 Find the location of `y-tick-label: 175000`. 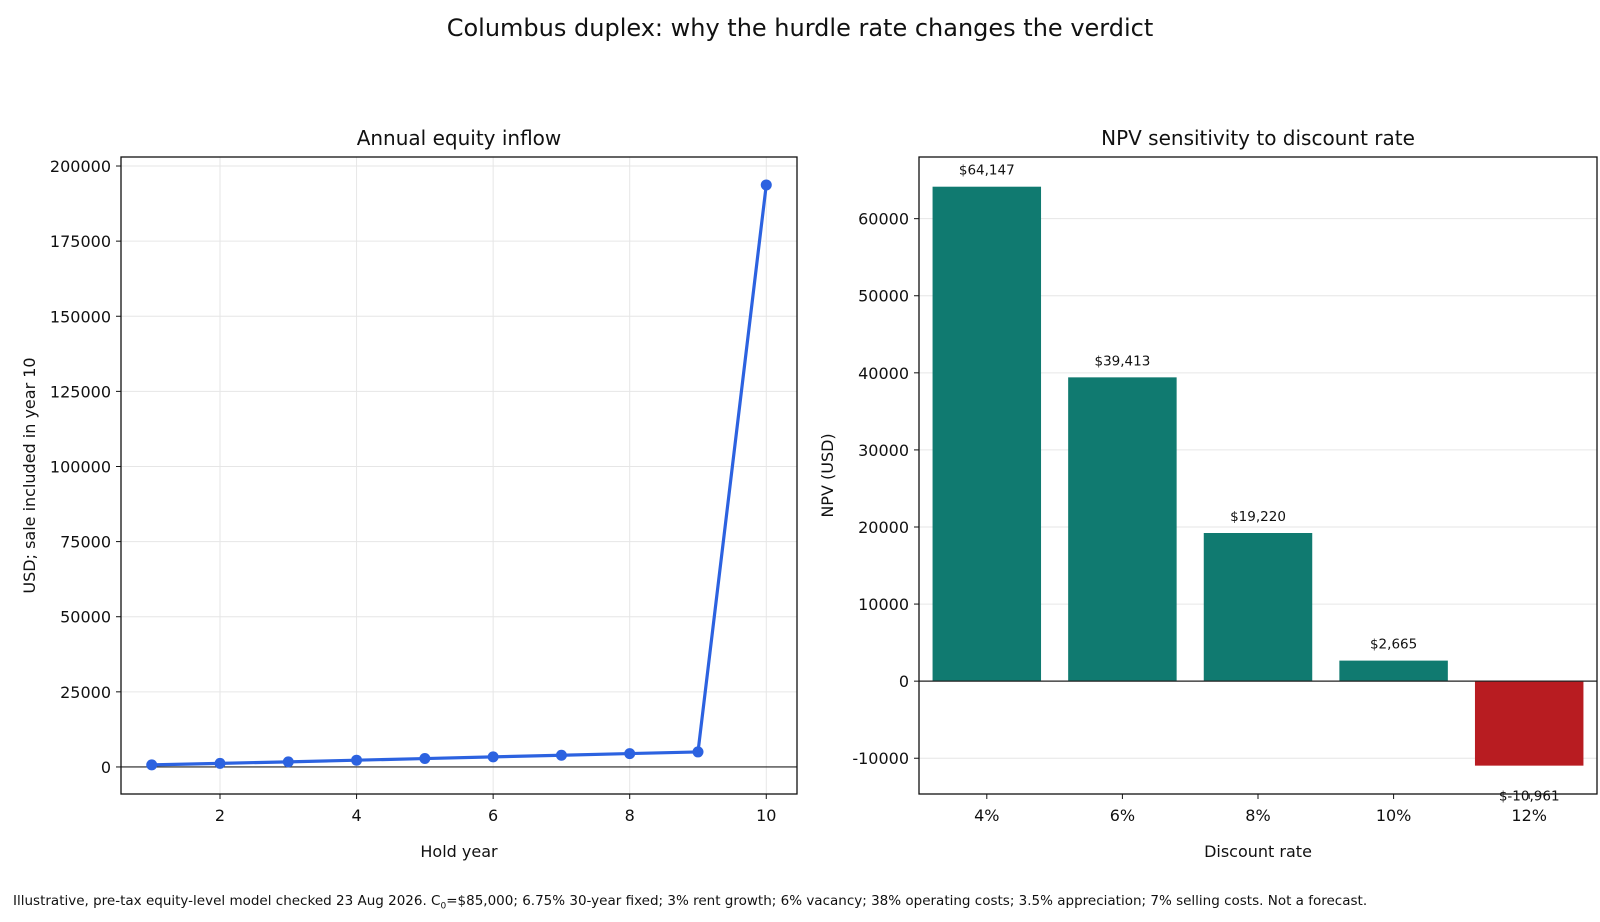

y-tick-label: 175000 is located at coordinates (80, 241).